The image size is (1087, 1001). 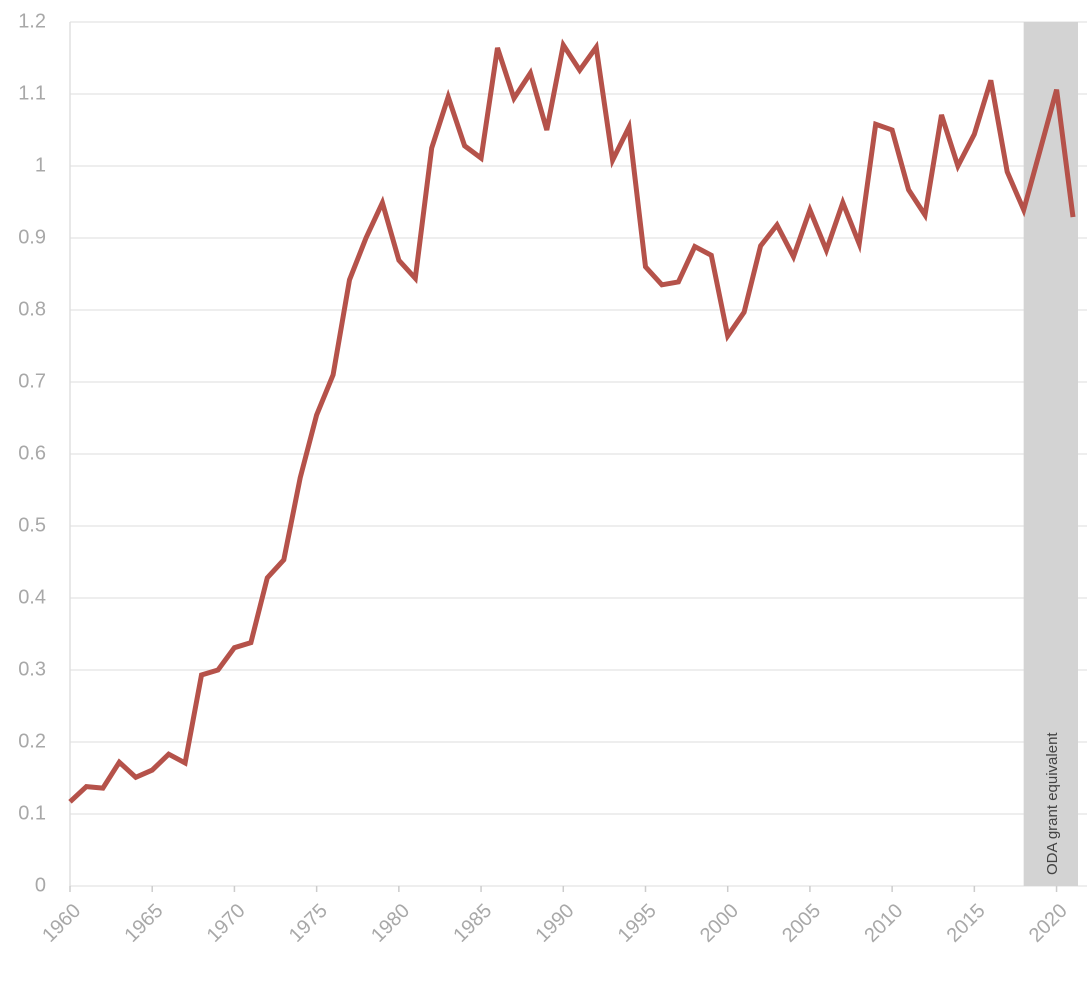 What do you see at coordinates (966, 923) in the screenshot?
I see `x-tick-label: 2015` at bounding box center [966, 923].